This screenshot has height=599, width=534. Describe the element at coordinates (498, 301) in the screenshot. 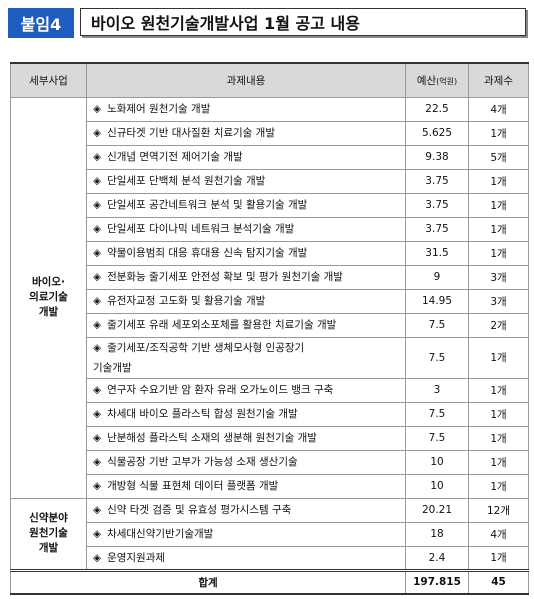

I see `count-cell: 3개` at that location.